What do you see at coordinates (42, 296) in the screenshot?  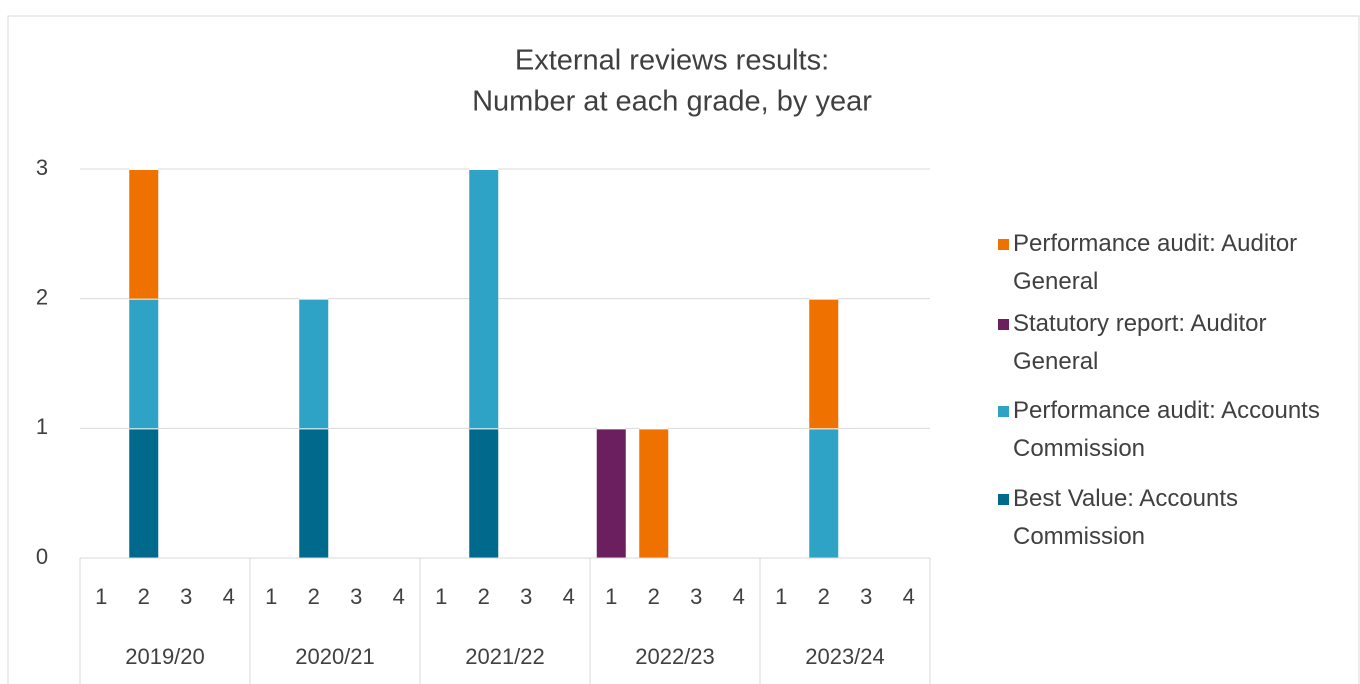 I see `y-tick-label: 2` at bounding box center [42, 296].